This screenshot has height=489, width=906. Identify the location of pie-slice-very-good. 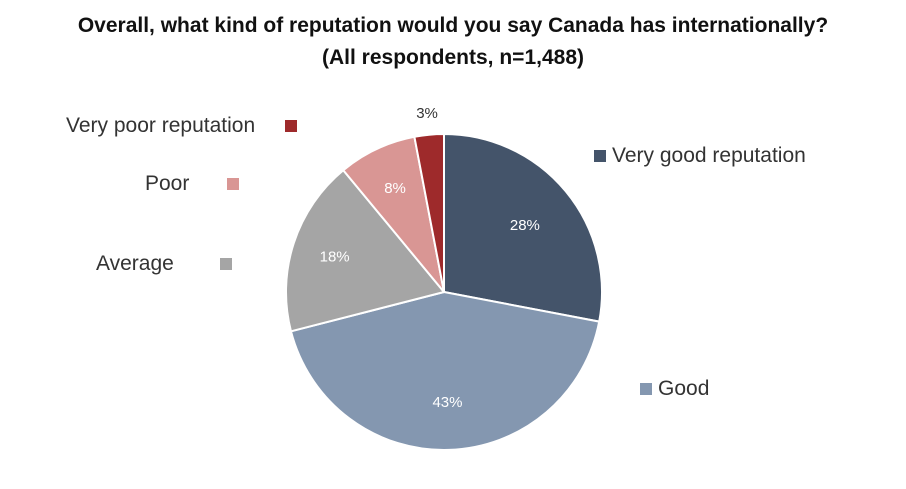
(523, 227).